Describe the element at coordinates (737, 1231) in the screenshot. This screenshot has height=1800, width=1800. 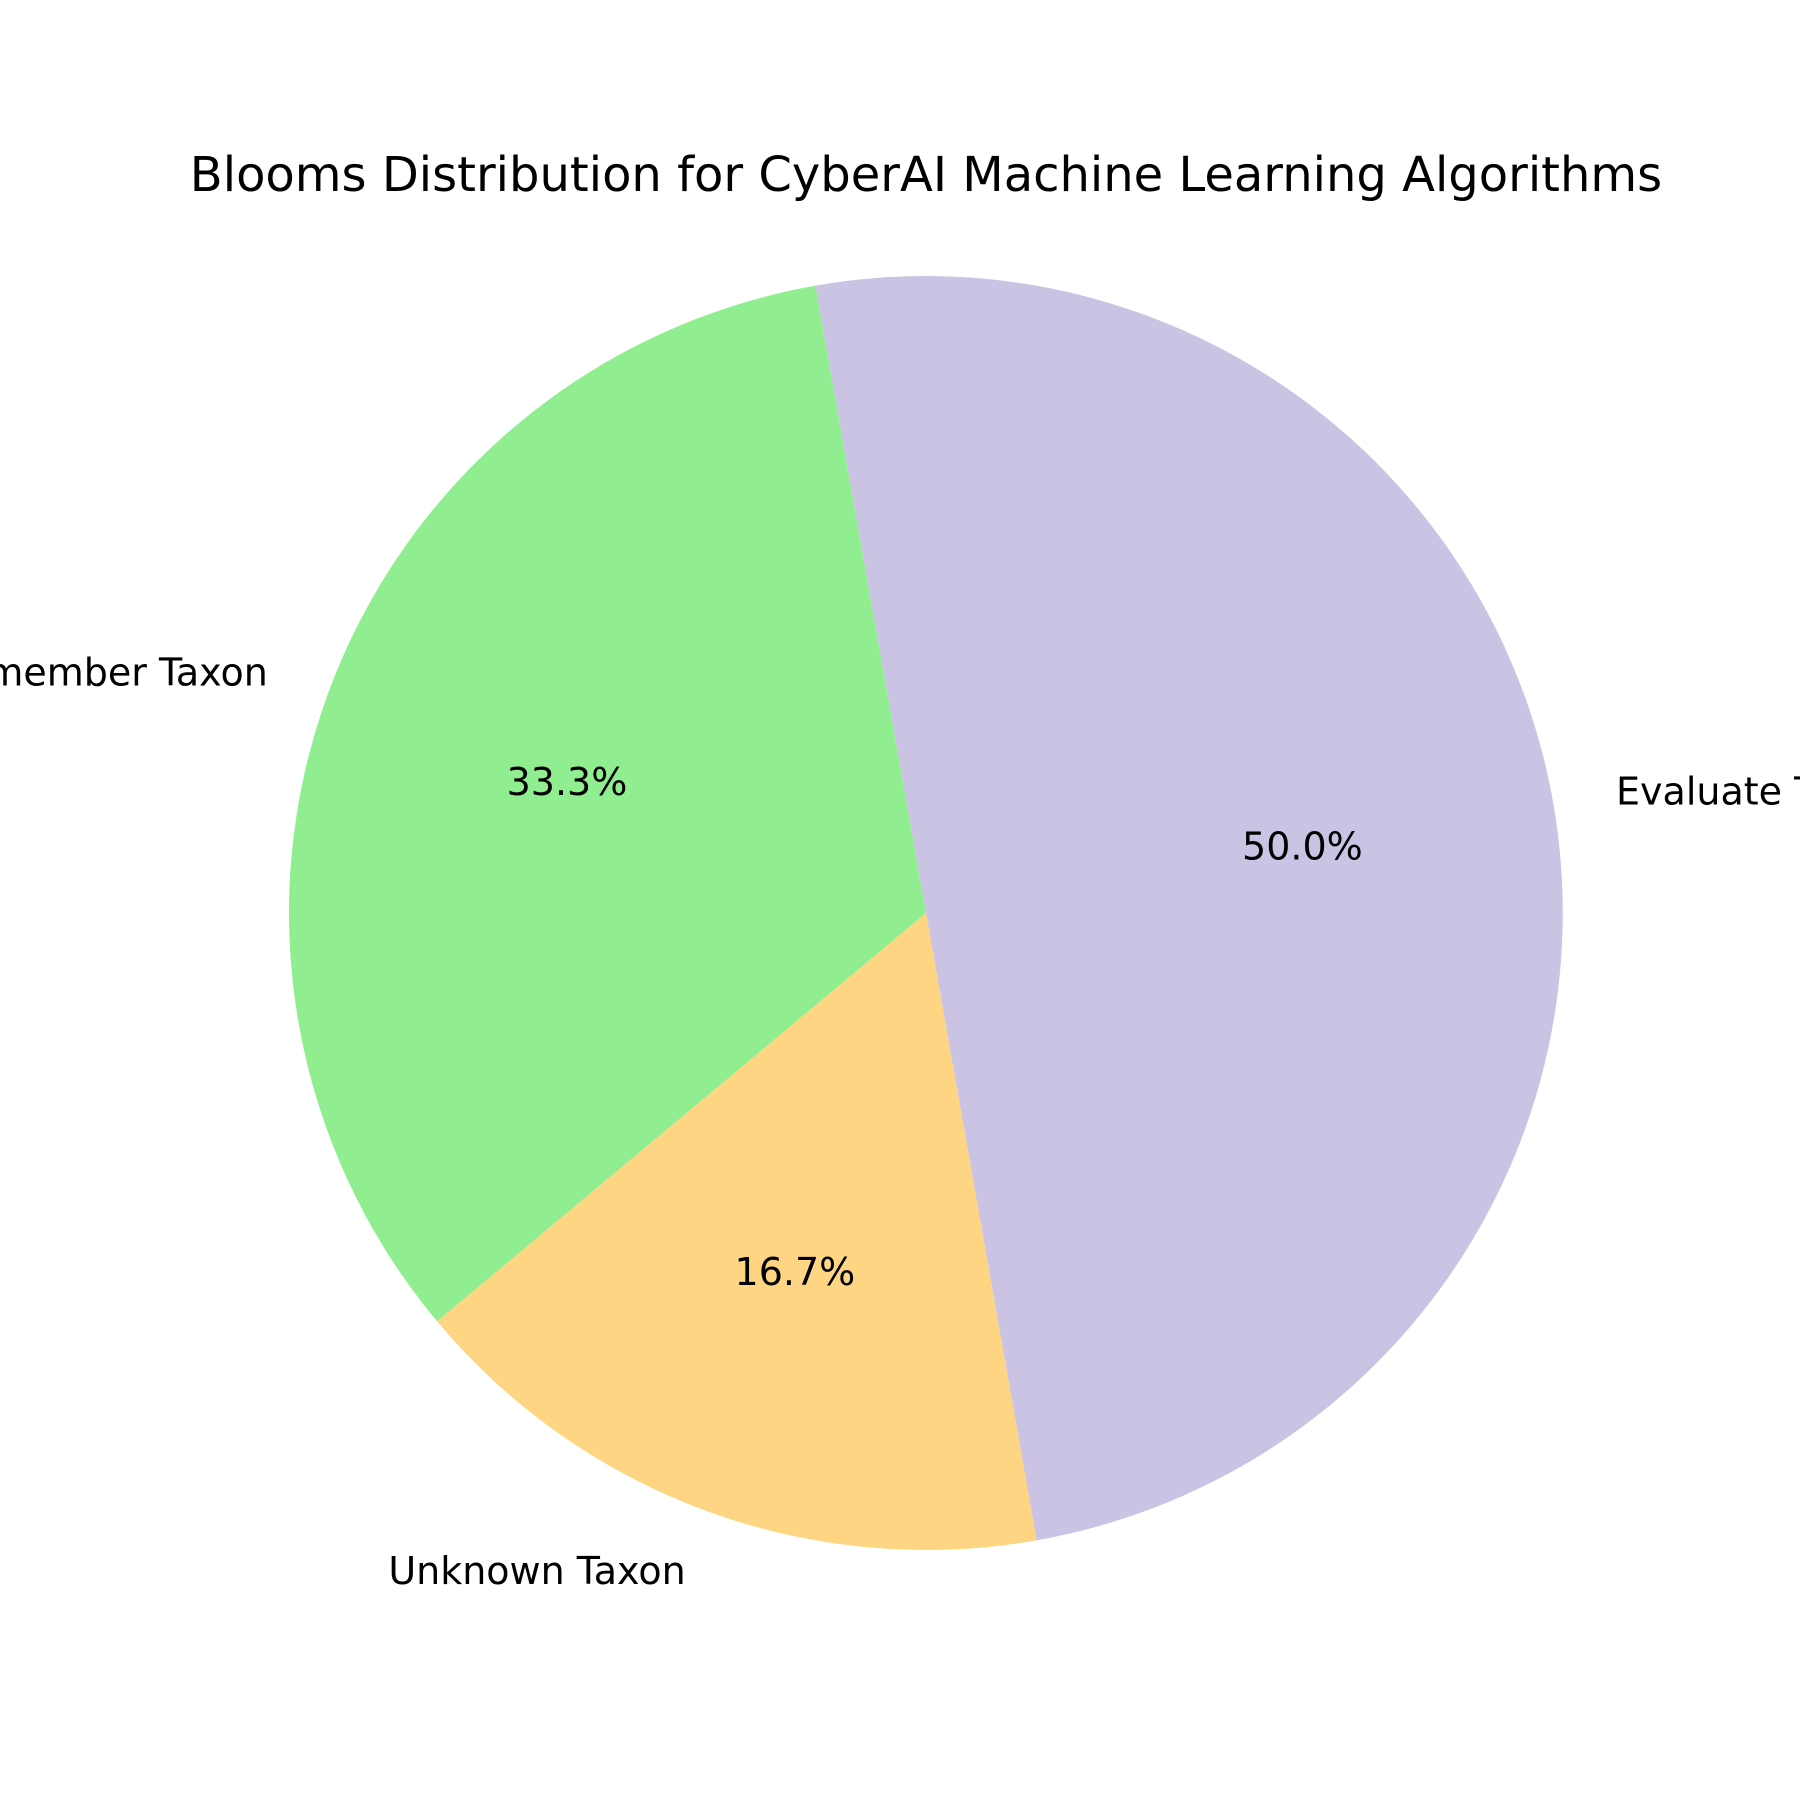
I see `pie-slice-unknown-taxon` at that location.